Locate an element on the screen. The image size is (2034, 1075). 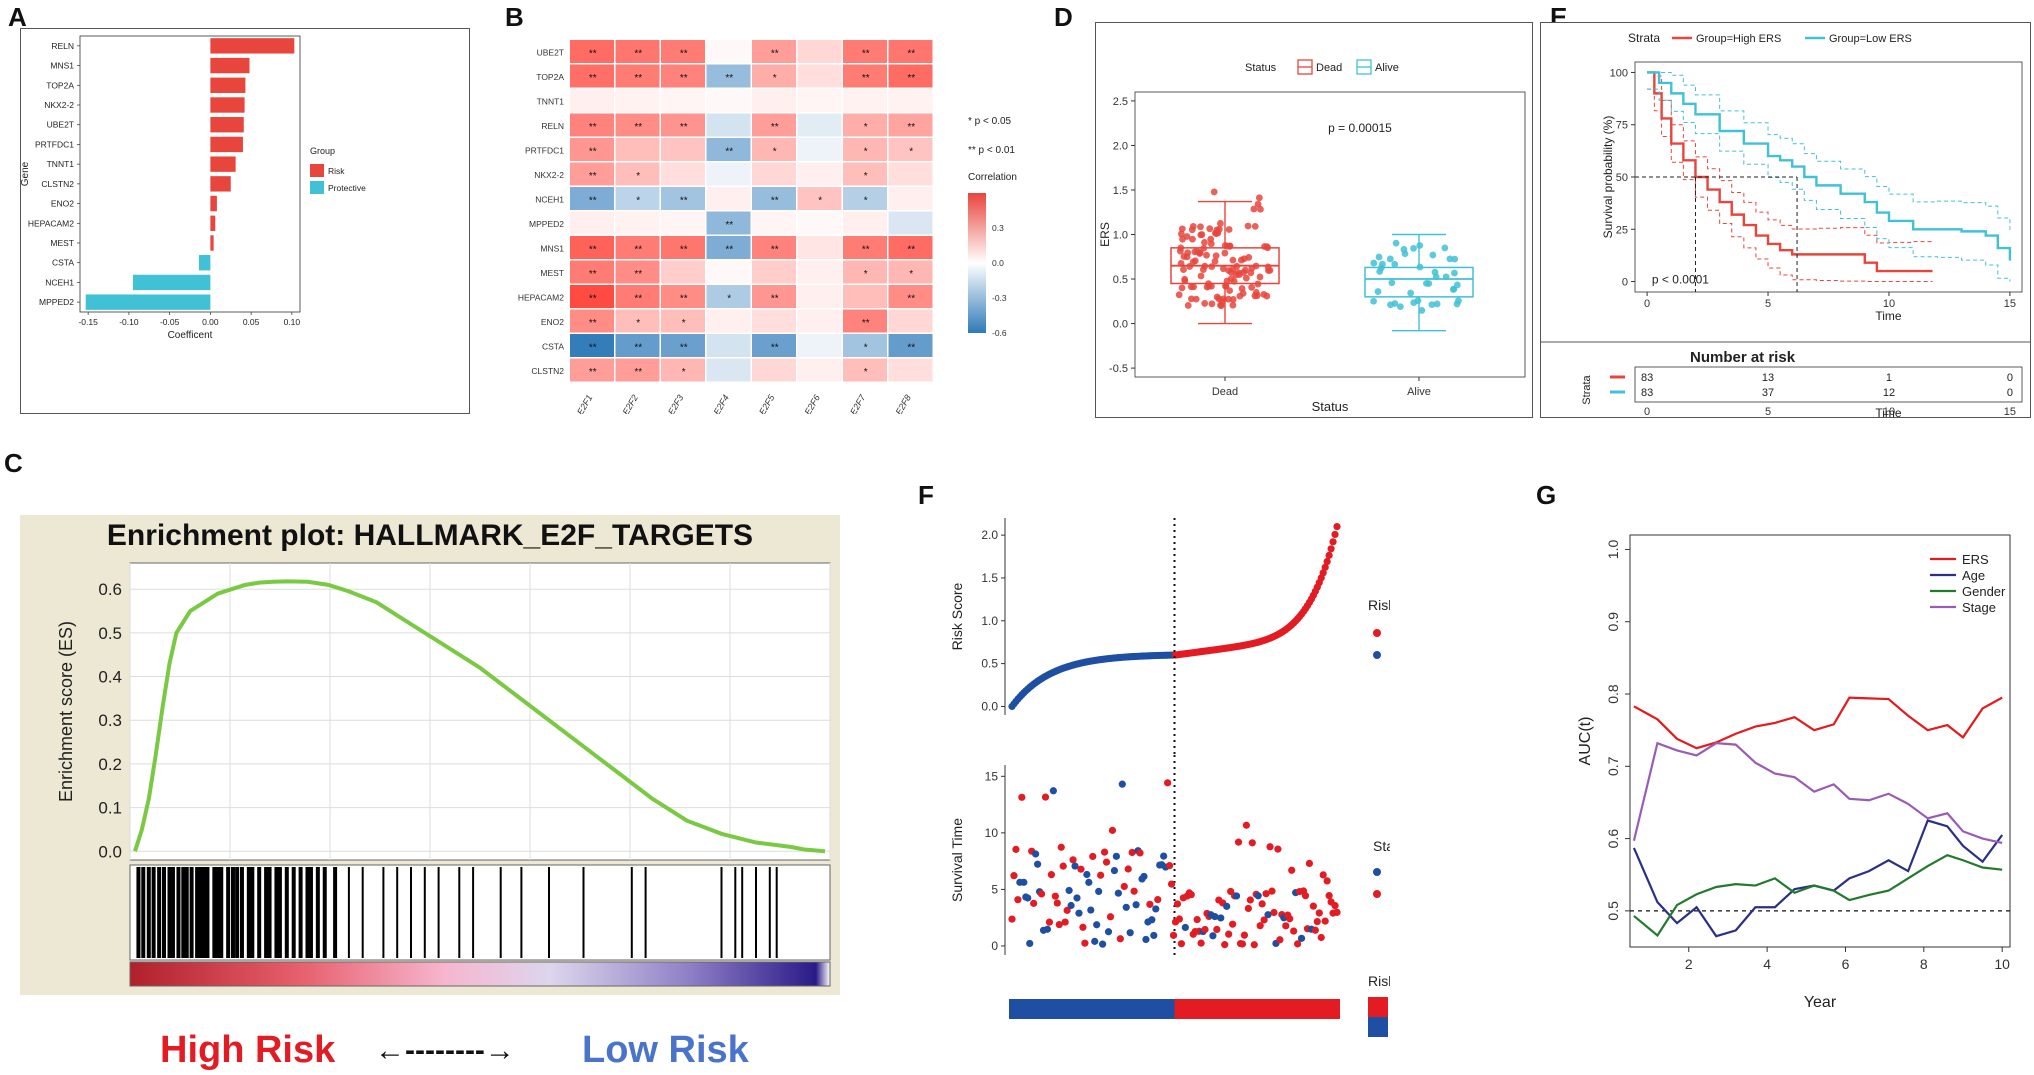
cell-nkx2-2-e2f2 is located at coordinates (637, 174).